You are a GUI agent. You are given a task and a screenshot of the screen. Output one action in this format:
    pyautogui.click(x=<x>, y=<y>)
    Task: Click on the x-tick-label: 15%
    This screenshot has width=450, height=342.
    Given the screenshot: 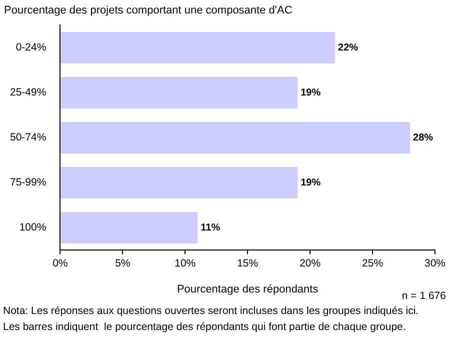 What is the action you would take?
    pyautogui.click(x=247, y=263)
    